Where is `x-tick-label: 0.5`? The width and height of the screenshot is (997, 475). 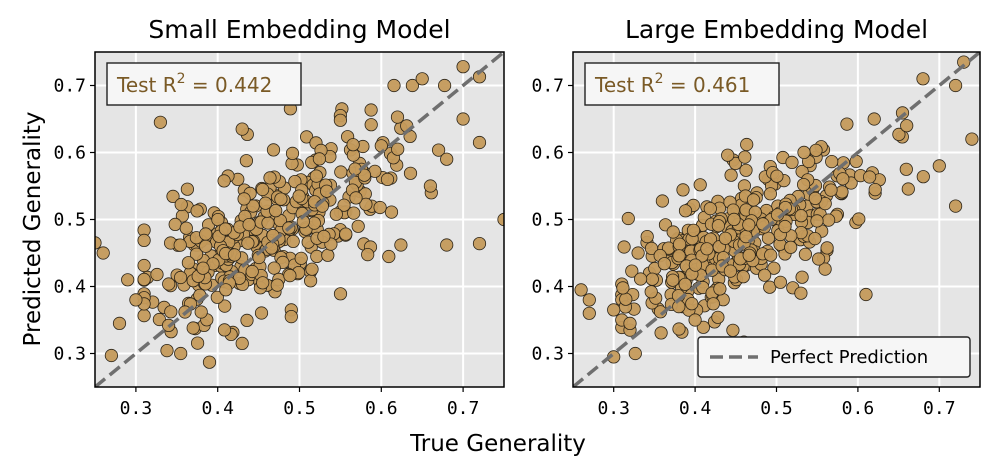
x-tick-label: 0.5 is located at coordinates (776, 408).